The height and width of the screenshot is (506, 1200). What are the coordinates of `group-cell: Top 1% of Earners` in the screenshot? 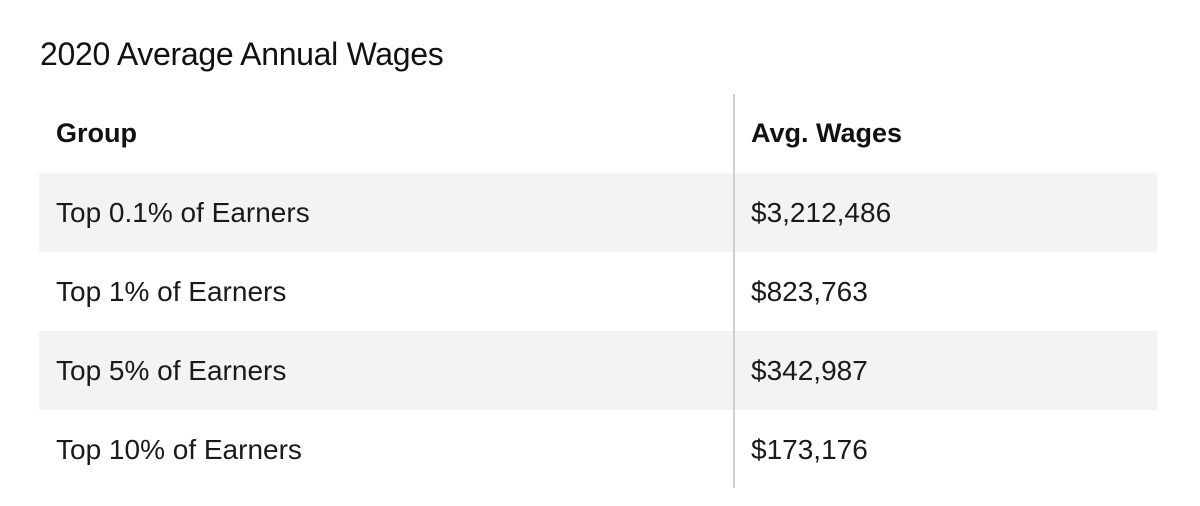 It's located at (171, 291).